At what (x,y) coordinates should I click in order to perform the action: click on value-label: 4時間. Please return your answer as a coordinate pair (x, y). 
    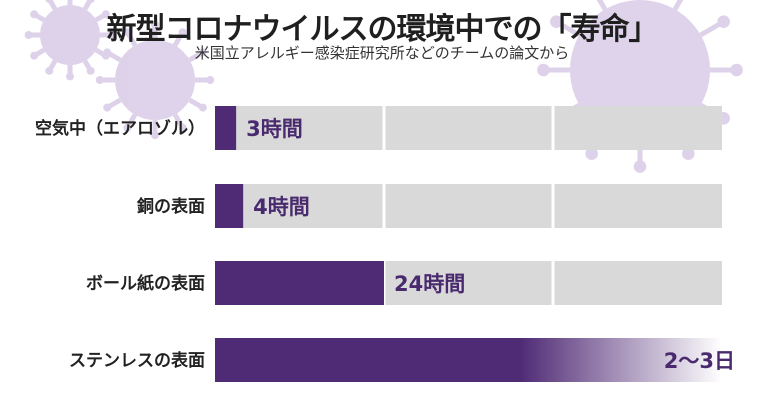
    Looking at the image, I should click on (281, 207).